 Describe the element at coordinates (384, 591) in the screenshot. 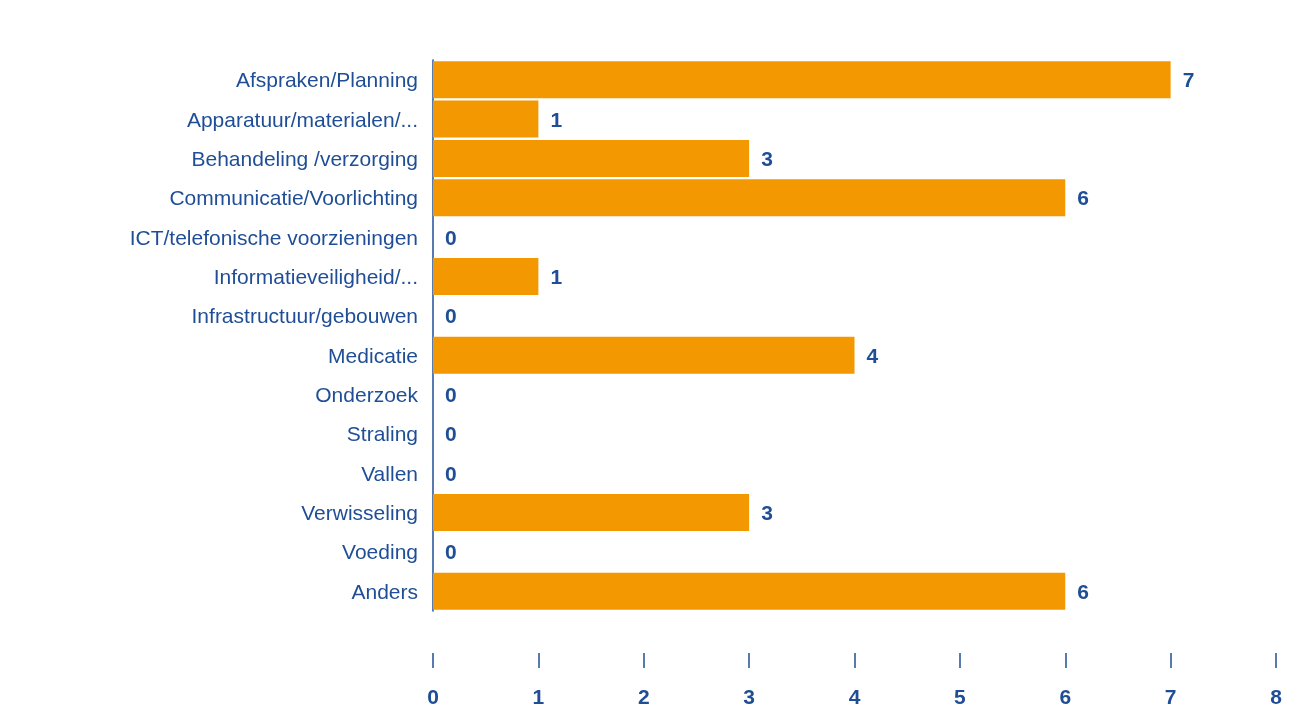

I see `y-tick-label: Anders` at that location.